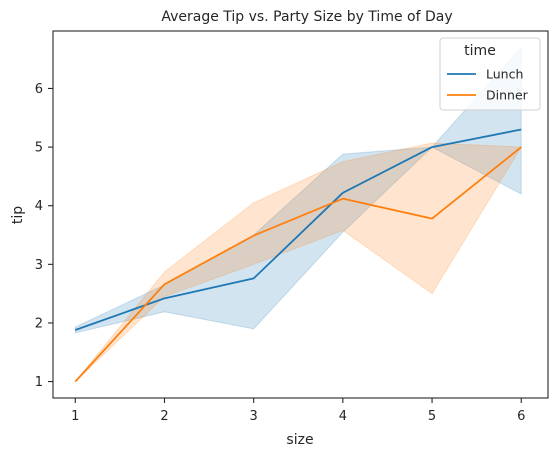 The height and width of the screenshot is (457, 558). I want to click on legend-label-lunch: Lunch, so click(504, 74).